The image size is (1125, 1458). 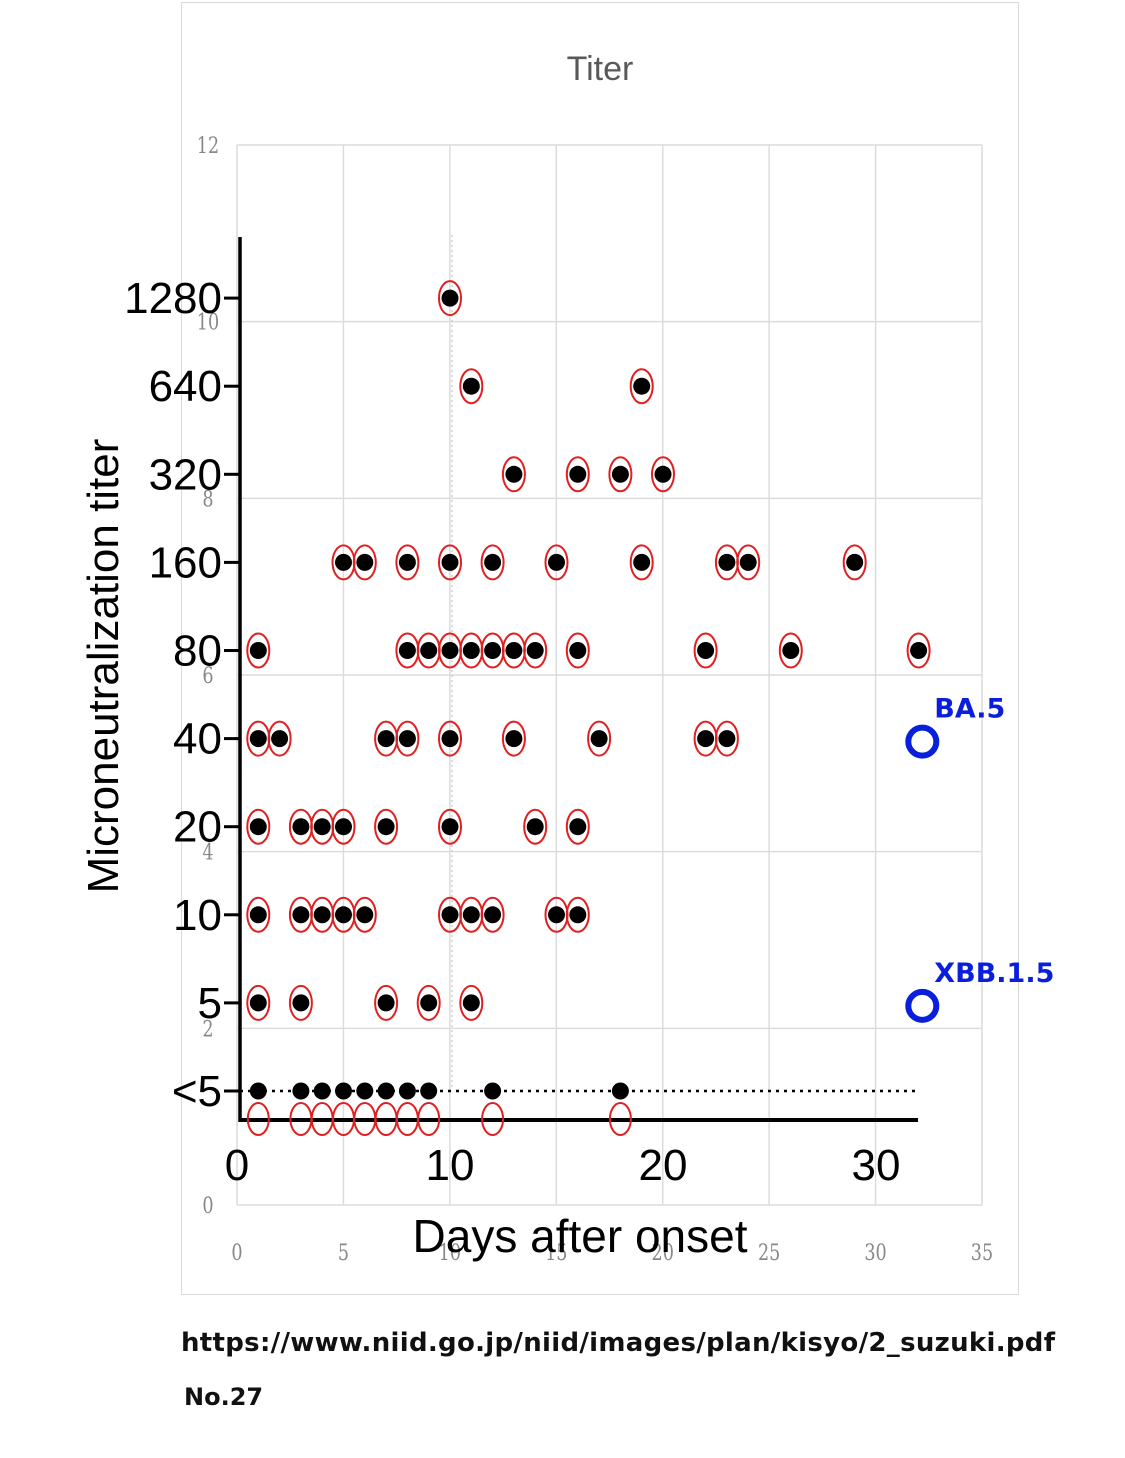 What do you see at coordinates (563, 1165) in the screenshot?
I see `x-tick-labels: 0 10 20 30` at bounding box center [563, 1165].